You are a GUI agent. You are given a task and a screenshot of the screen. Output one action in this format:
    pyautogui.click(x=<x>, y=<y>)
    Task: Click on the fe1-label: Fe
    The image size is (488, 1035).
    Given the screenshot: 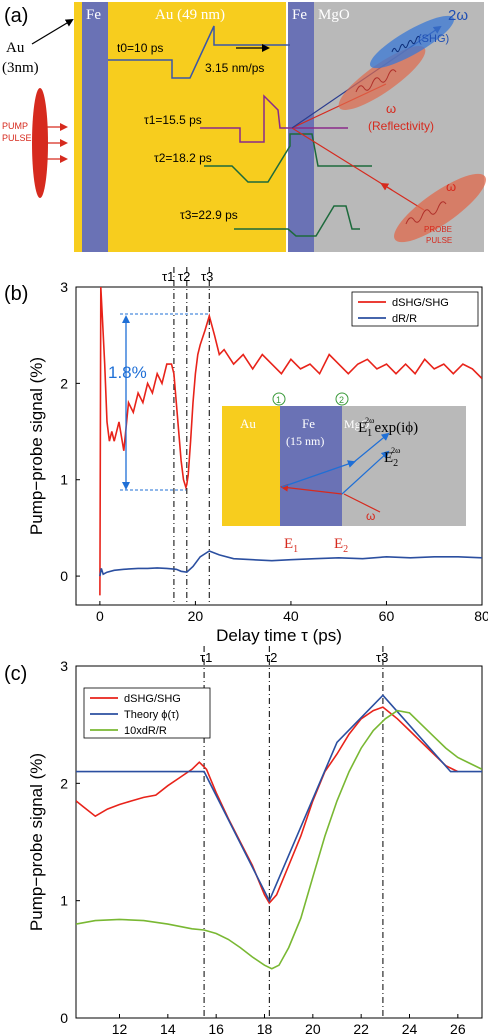 What is the action you would take?
    pyautogui.click(x=93, y=15)
    